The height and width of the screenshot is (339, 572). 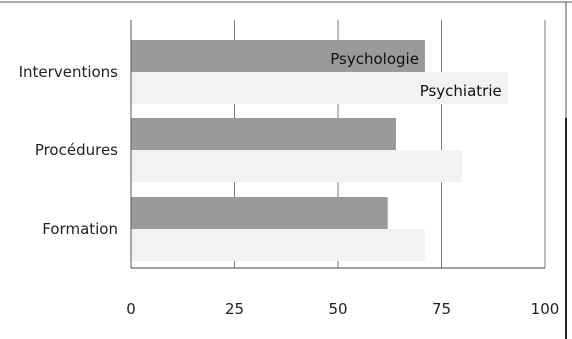 I want to click on bar-psychologie-formation, so click(x=259, y=213).